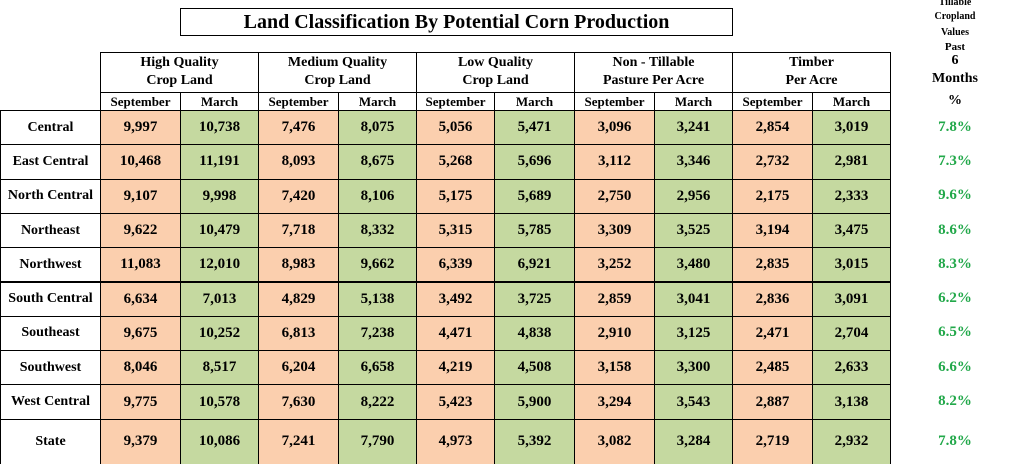  Describe the element at coordinates (811, 72) in the screenshot. I see `group-header: Timber Per Acre` at that location.